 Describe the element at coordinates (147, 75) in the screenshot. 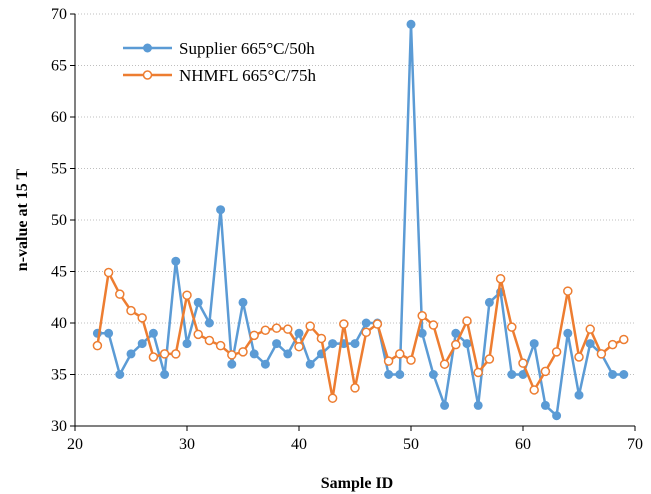

I see `legend-marker` at that location.